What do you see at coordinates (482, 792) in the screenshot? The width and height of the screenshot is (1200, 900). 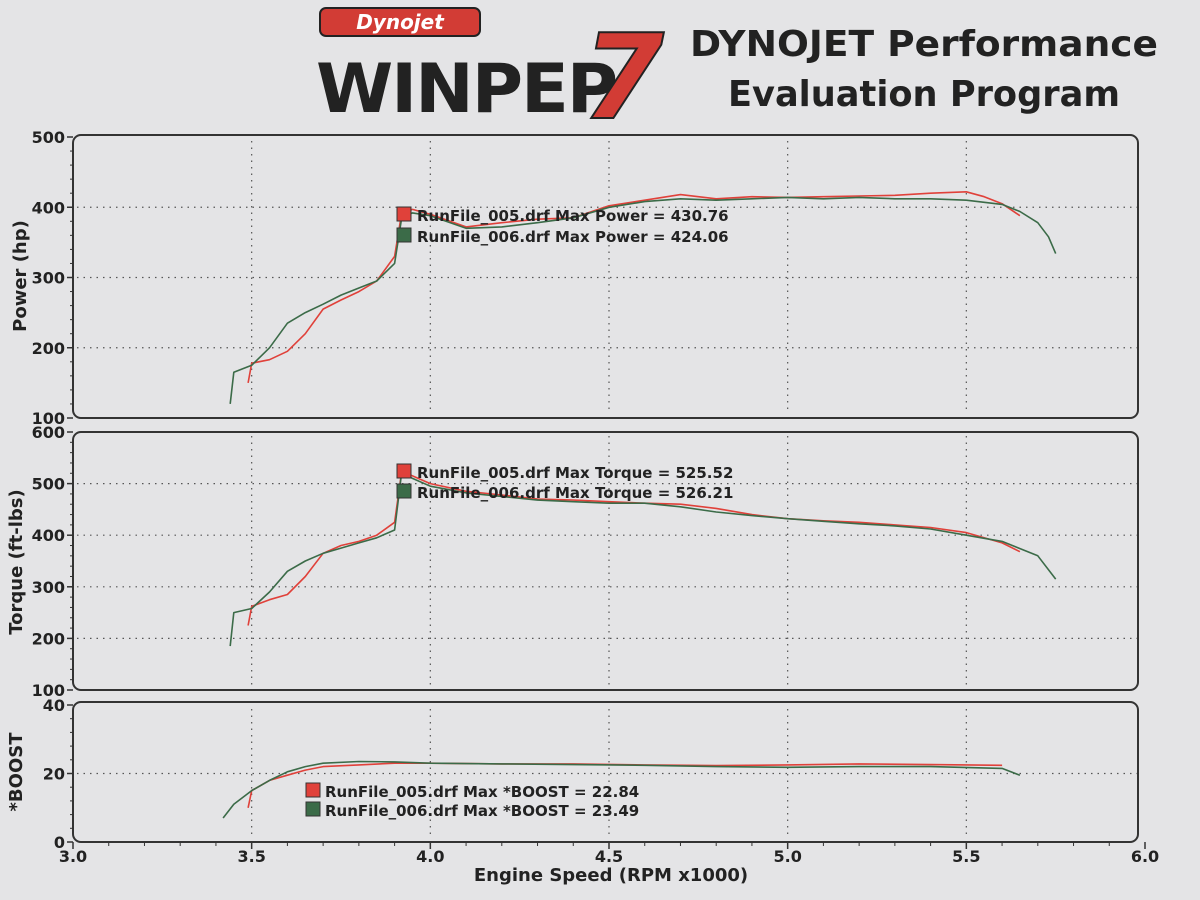 I see `boost-max-run-005: RunFile_005.drf Max *BOOST = 22.84` at bounding box center [482, 792].